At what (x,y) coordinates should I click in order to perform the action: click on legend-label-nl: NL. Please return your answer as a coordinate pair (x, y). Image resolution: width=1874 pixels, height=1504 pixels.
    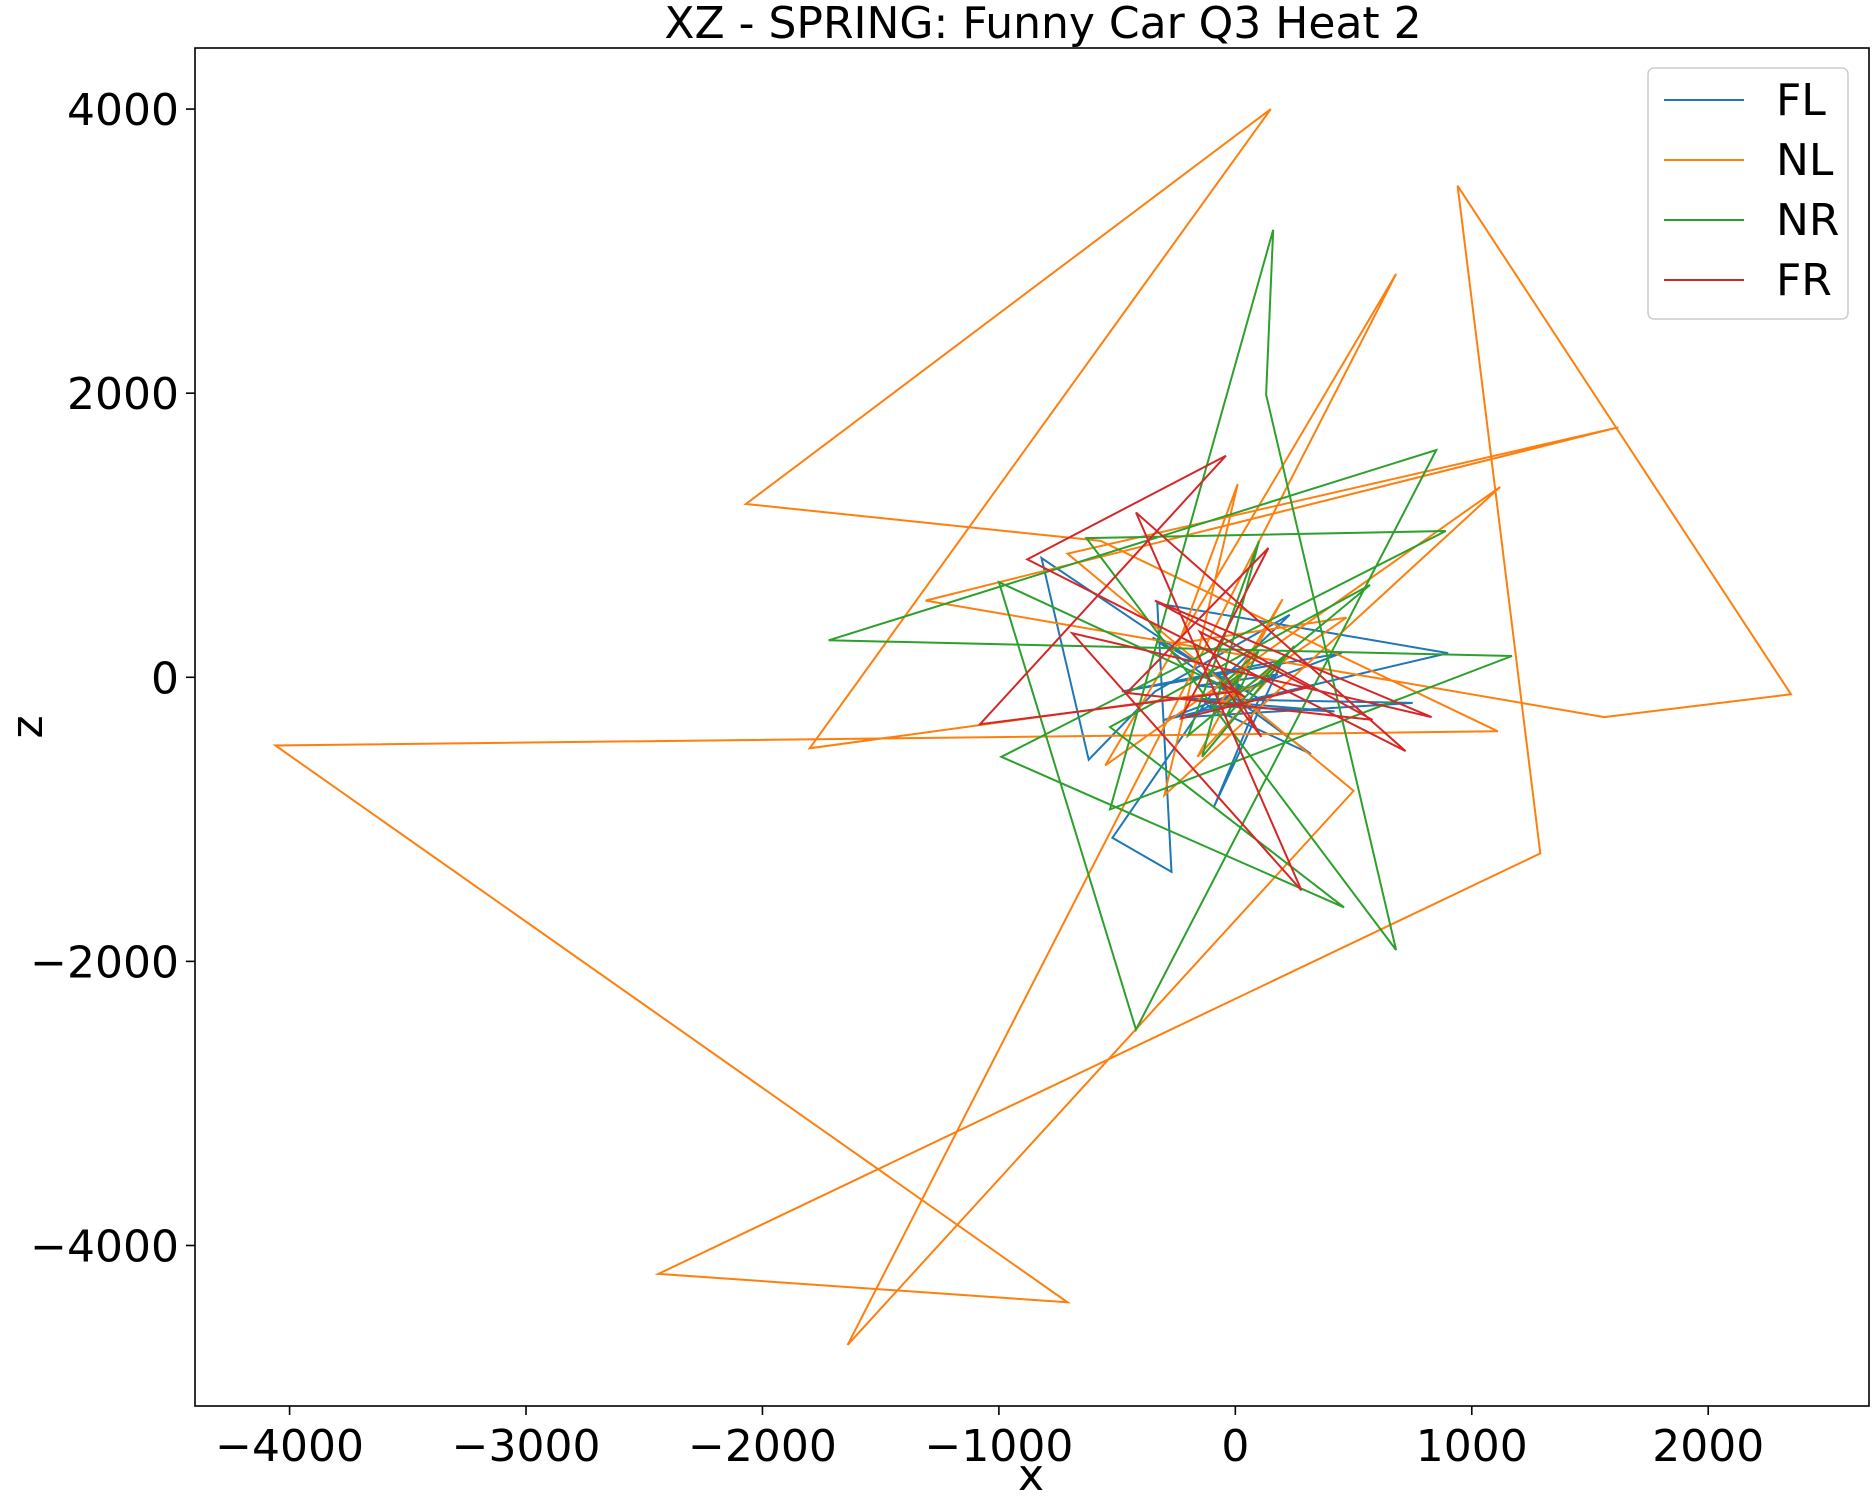
    Looking at the image, I should click on (1805, 160).